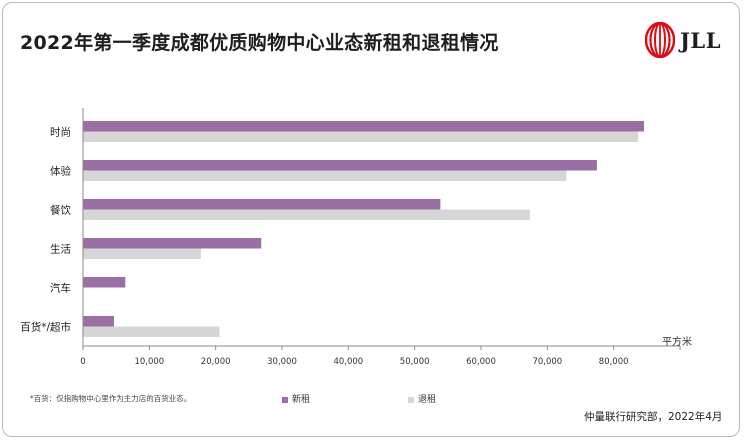 This screenshot has width=744, height=441. What do you see at coordinates (614, 362) in the screenshot?
I see `x-tick-label: 80,000` at bounding box center [614, 362].